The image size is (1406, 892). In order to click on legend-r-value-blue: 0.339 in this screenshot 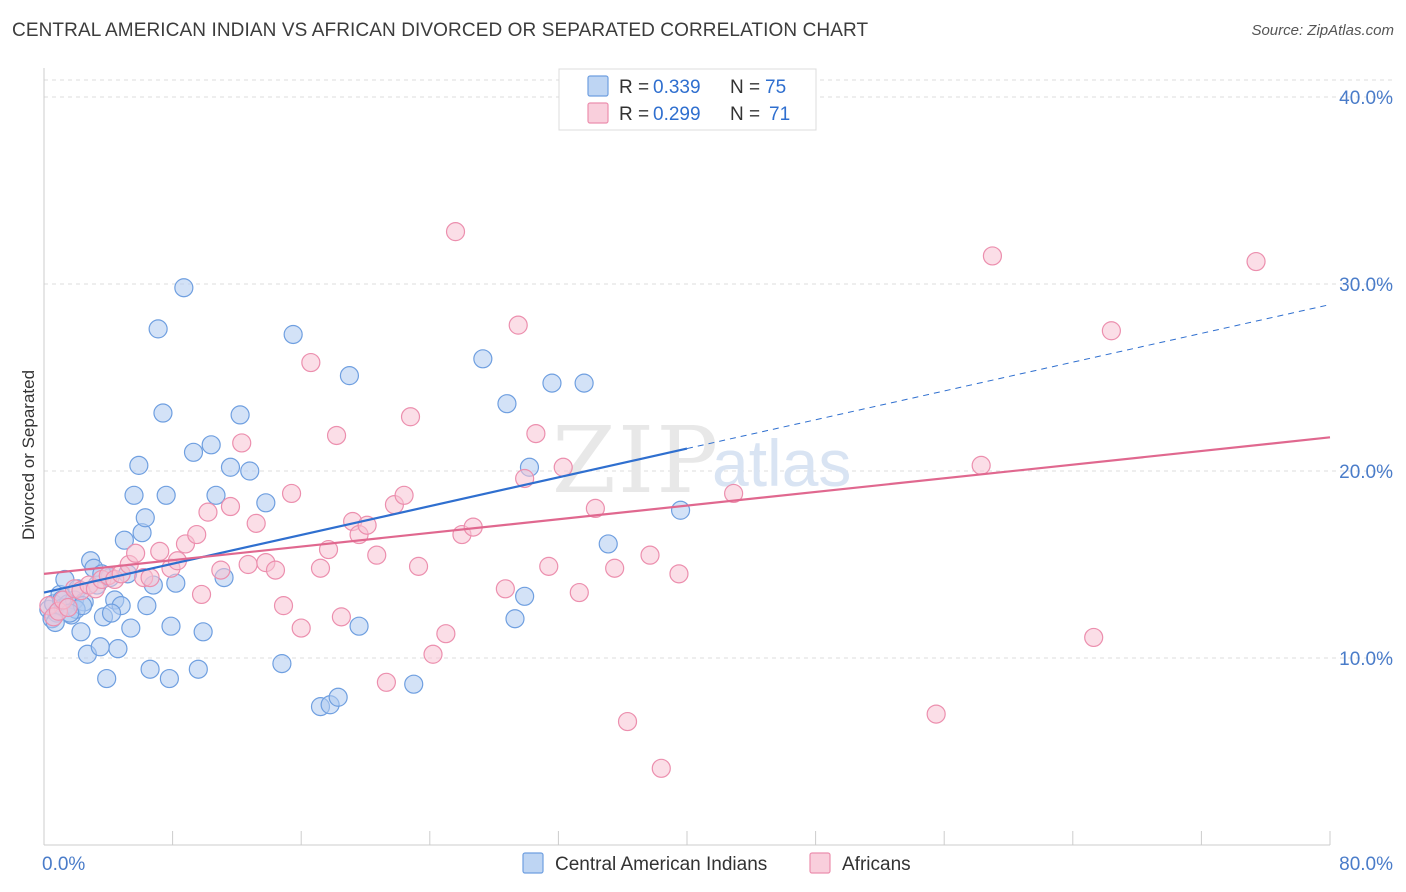, I will do `click(677, 87)`.